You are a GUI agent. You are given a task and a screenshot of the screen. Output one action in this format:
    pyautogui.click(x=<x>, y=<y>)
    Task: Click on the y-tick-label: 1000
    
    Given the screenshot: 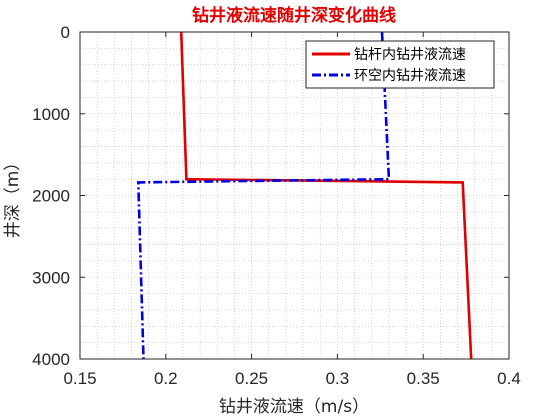 What is the action you would take?
    pyautogui.click(x=51, y=114)
    